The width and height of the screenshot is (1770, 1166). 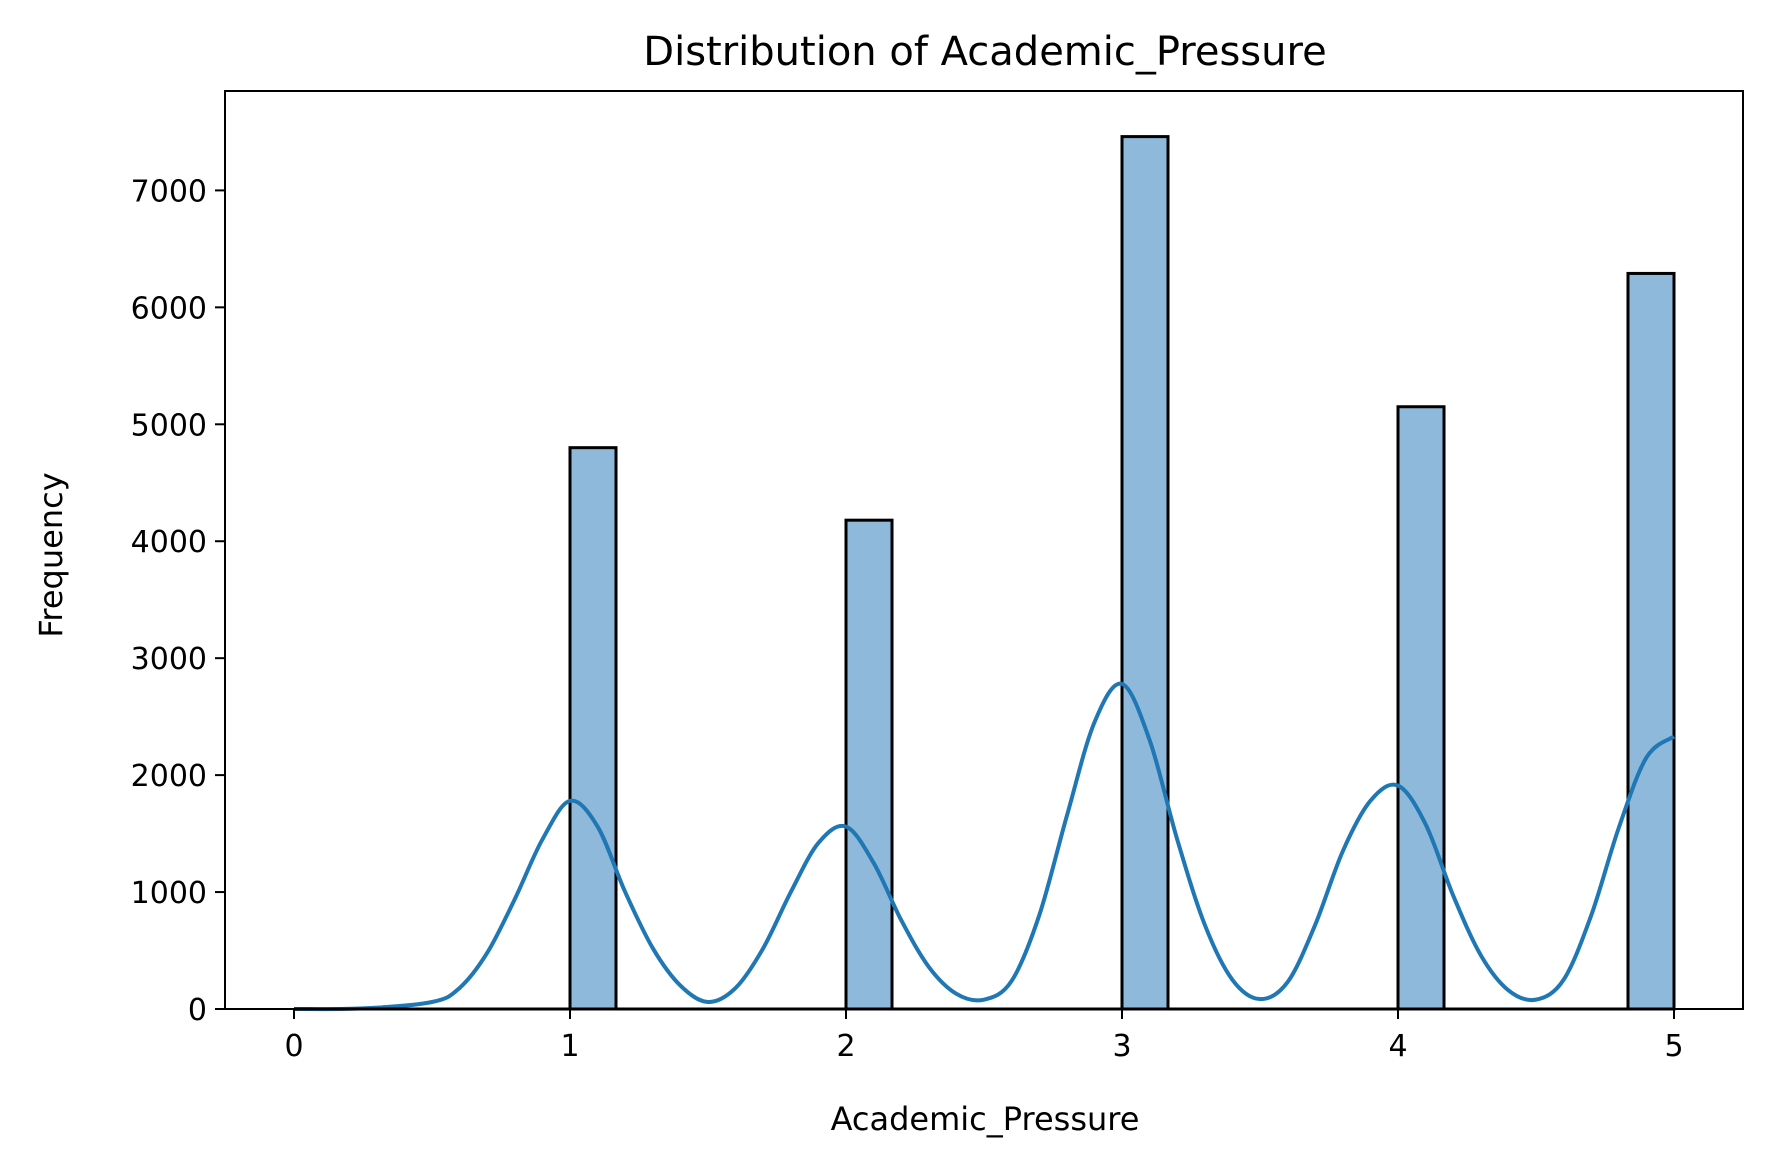 What do you see at coordinates (169, 308) in the screenshot?
I see `y-tick-label: 6000` at bounding box center [169, 308].